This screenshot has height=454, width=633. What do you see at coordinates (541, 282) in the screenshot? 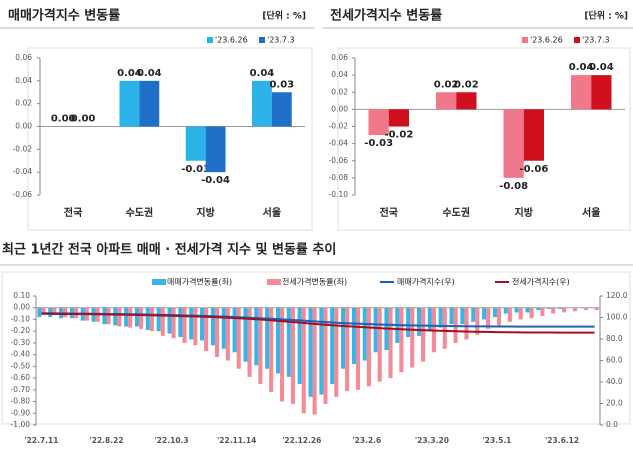
I see `legend-label: 전세가격지수(우)` at bounding box center [541, 282].